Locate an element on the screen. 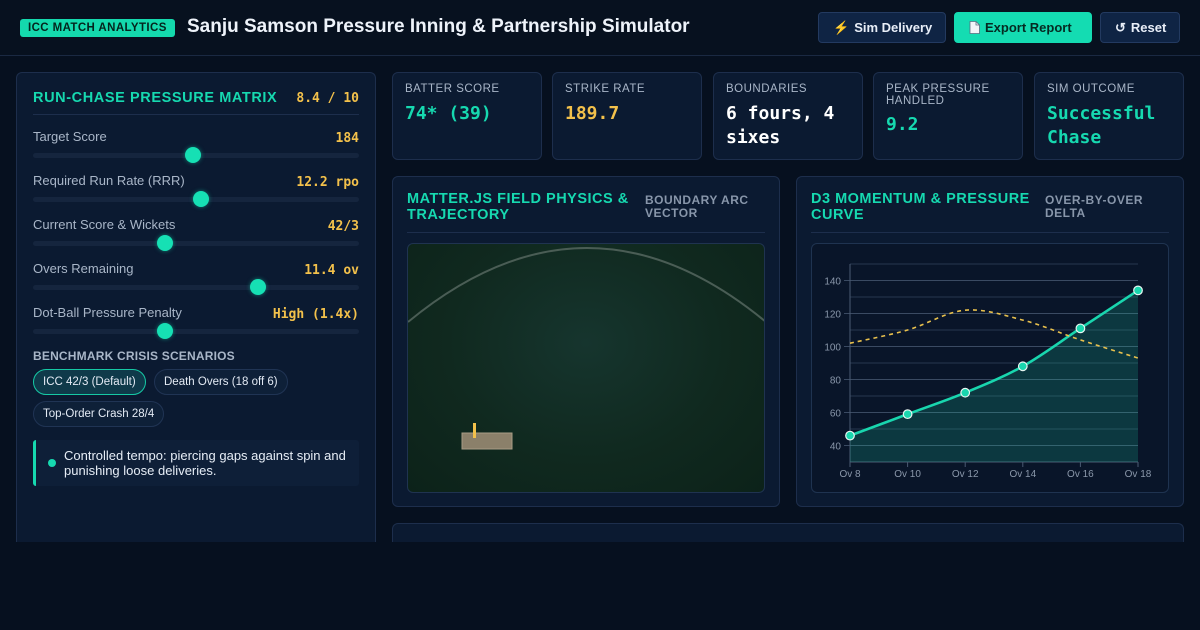  stat-label: BOUNDARIES is located at coordinates (767, 89).